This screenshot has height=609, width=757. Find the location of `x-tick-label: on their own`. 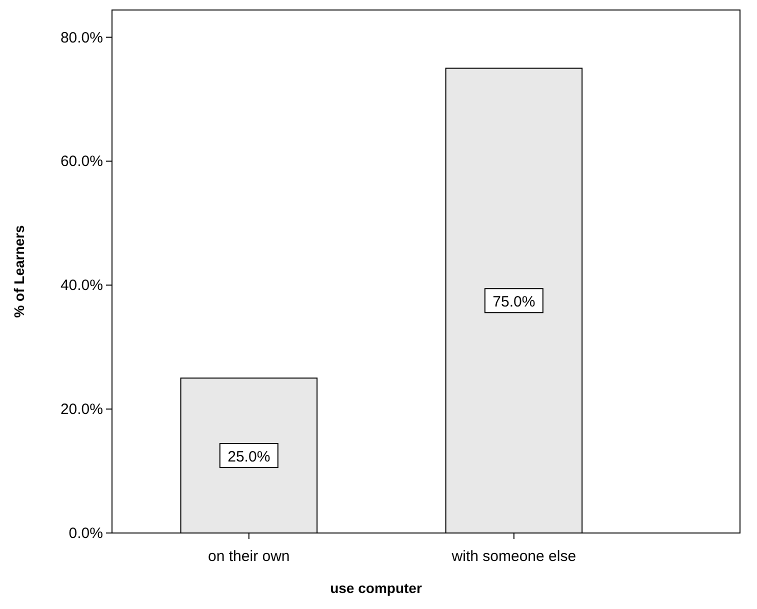

x-tick-label: on their own is located at coordinates (249, 556).